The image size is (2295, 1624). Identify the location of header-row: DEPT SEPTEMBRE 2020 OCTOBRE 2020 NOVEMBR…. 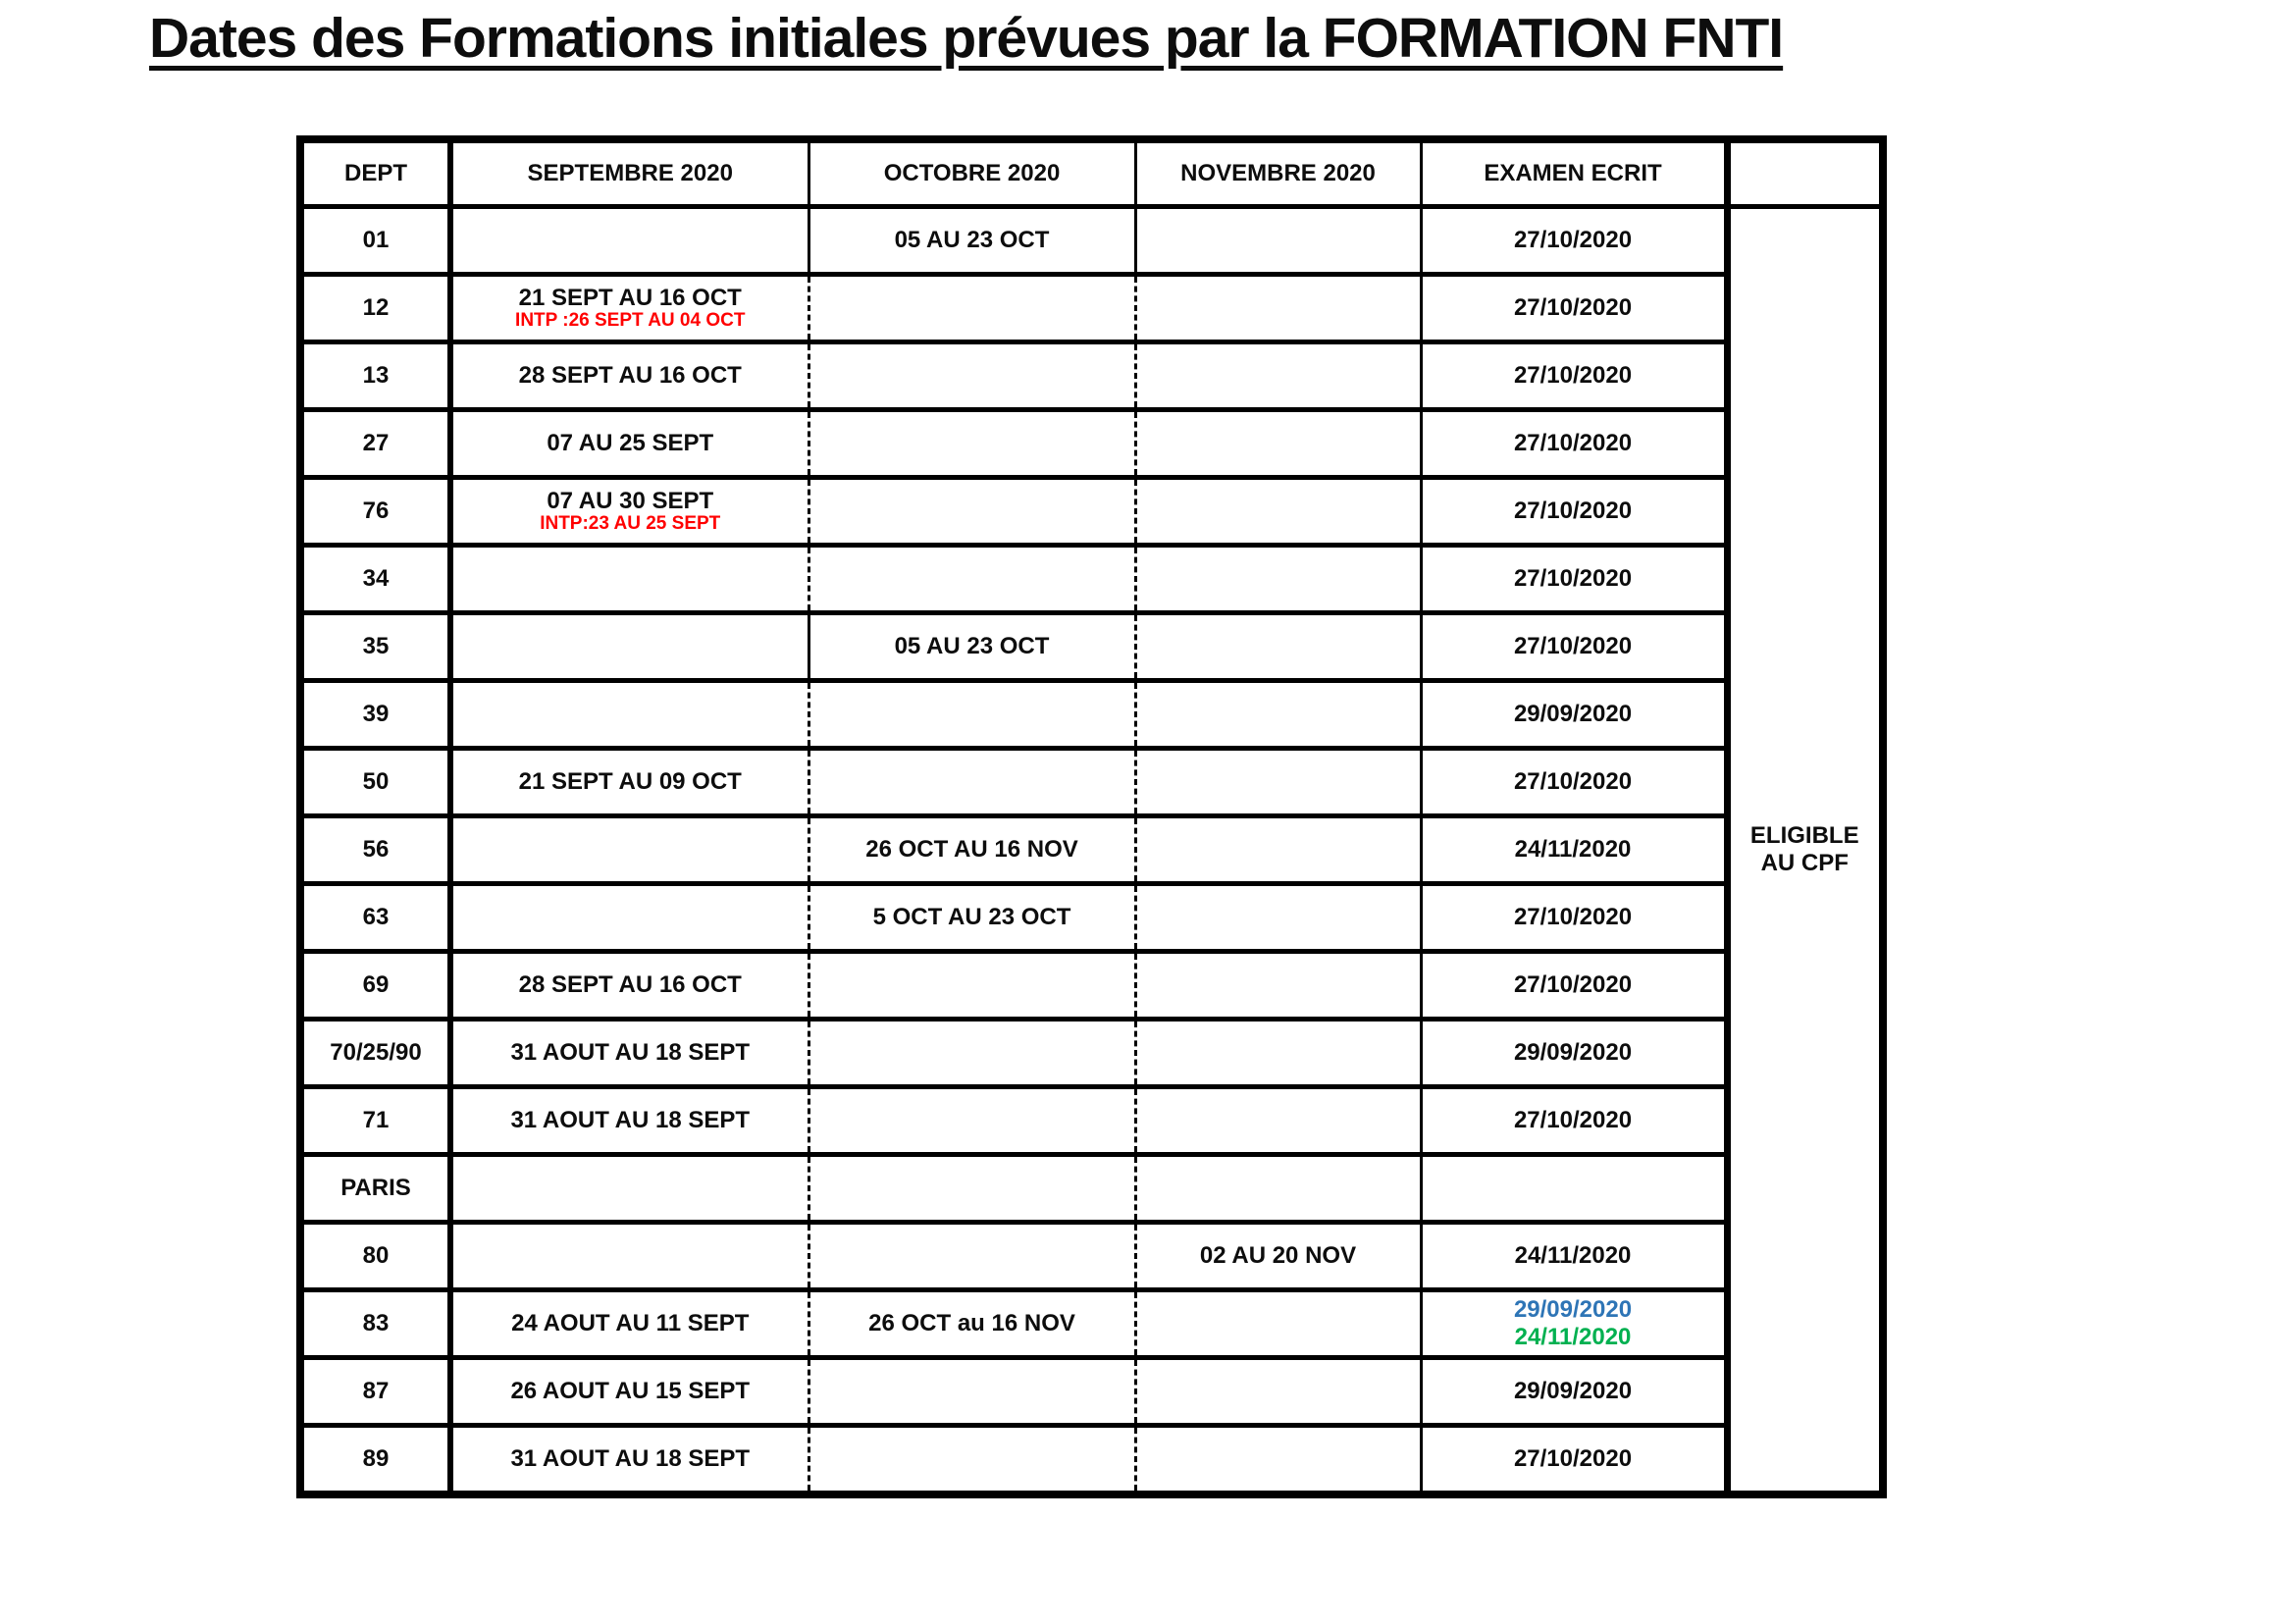
(1091, 172).